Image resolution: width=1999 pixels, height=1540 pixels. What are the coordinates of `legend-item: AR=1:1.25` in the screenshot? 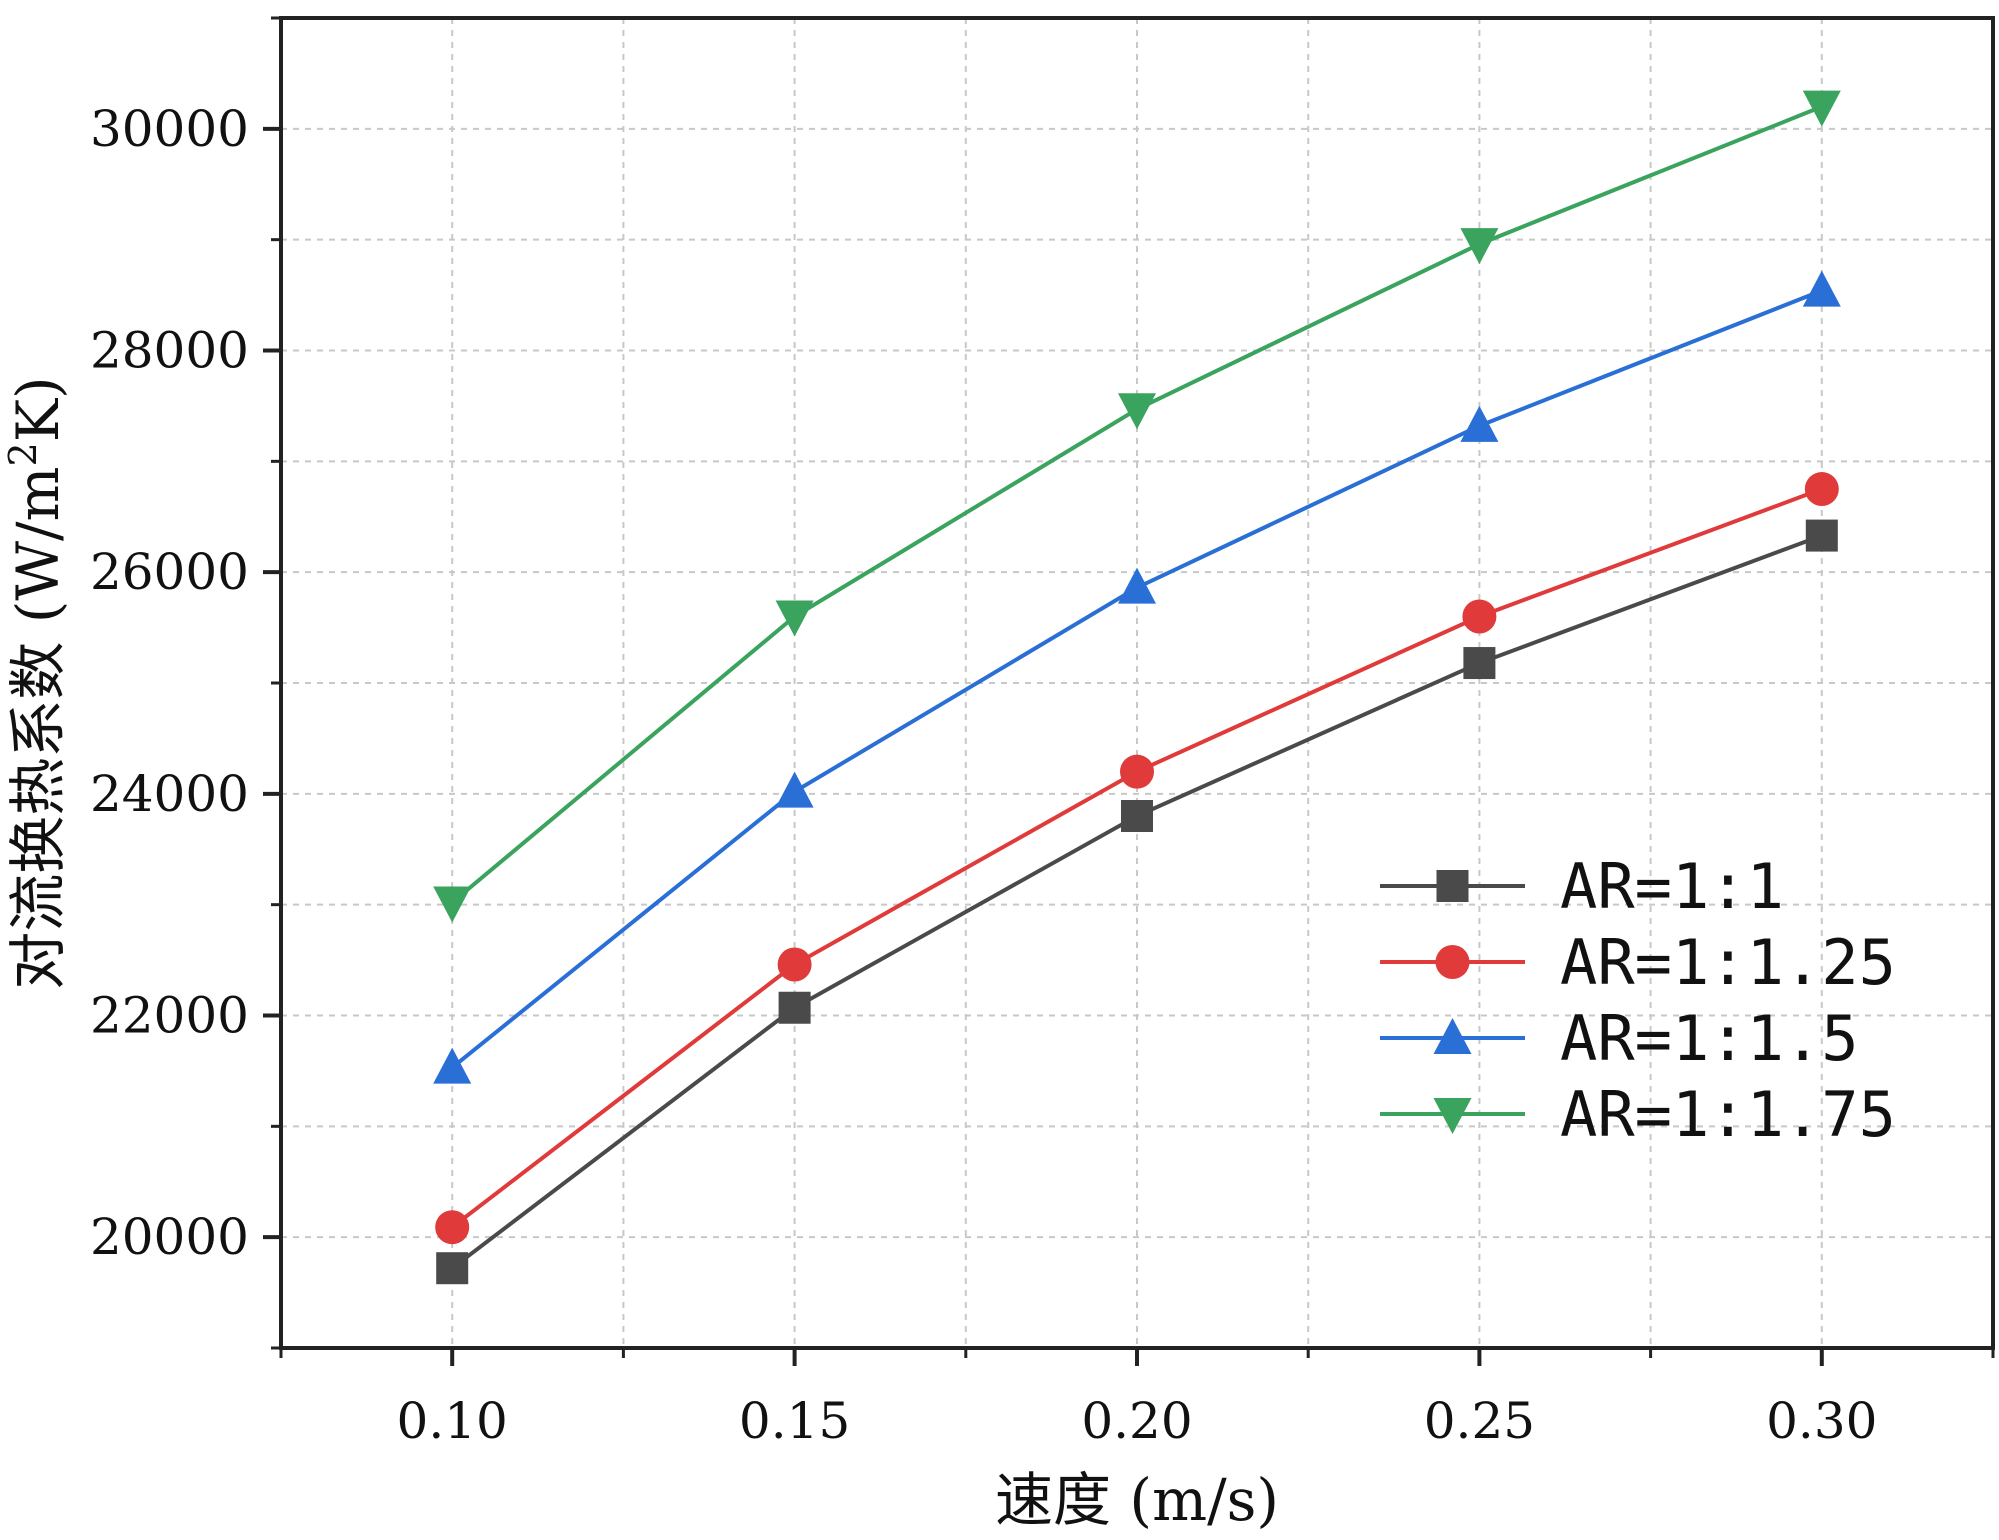 It's located at (1638, 962).